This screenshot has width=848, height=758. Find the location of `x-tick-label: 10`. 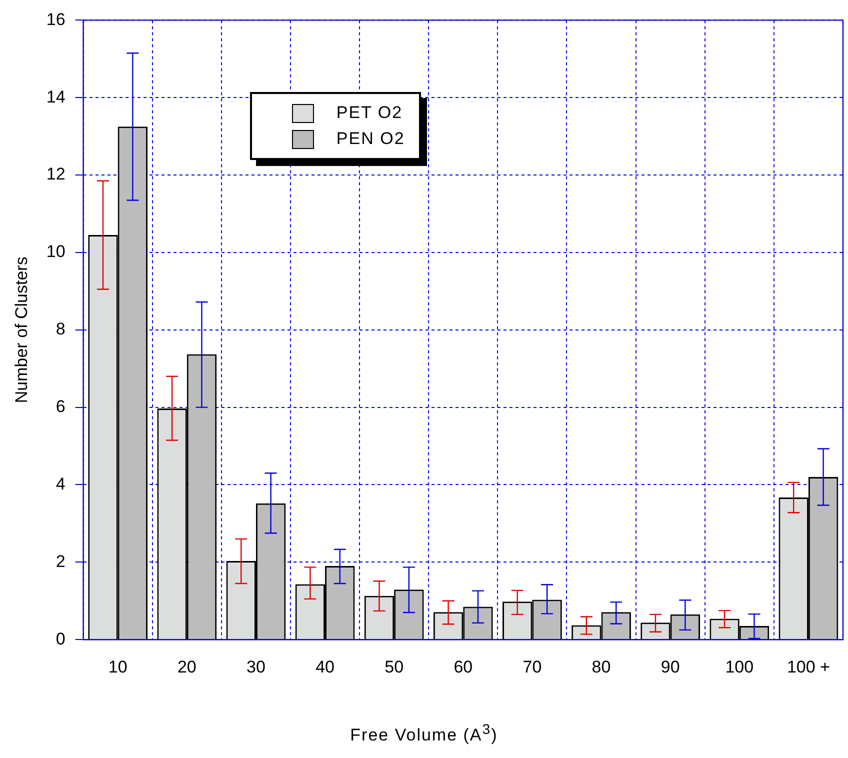

x-tick-label: 10 is located at coordinates (118, 666).